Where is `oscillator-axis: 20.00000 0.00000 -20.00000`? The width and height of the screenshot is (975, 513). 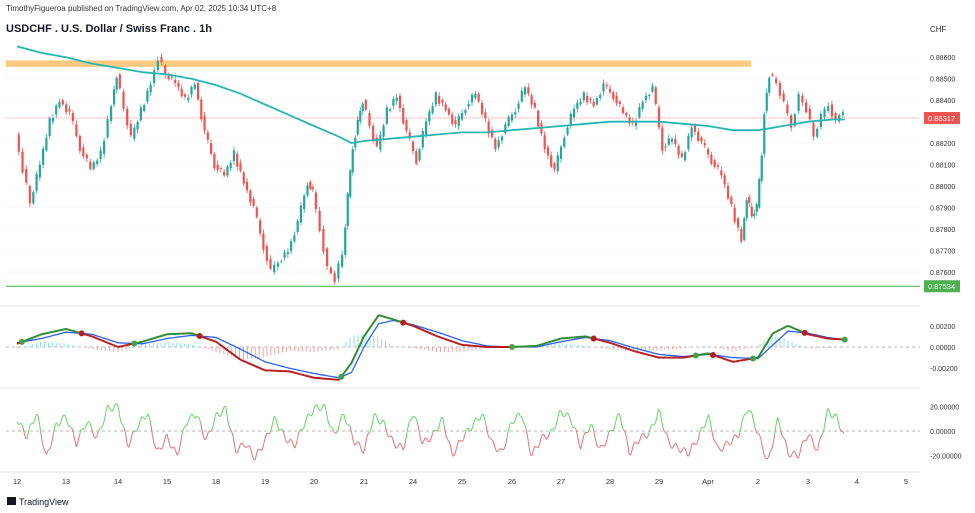
oscillator-axis: 20.00000 0.00000 -20.00000 is located at coordinates (946, 432).